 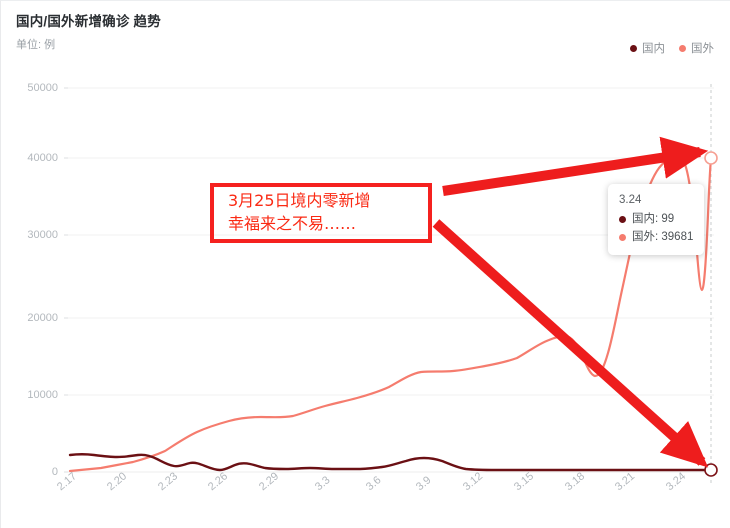 I want to click on legend-dot-overseas, so click(x=682, y=48).